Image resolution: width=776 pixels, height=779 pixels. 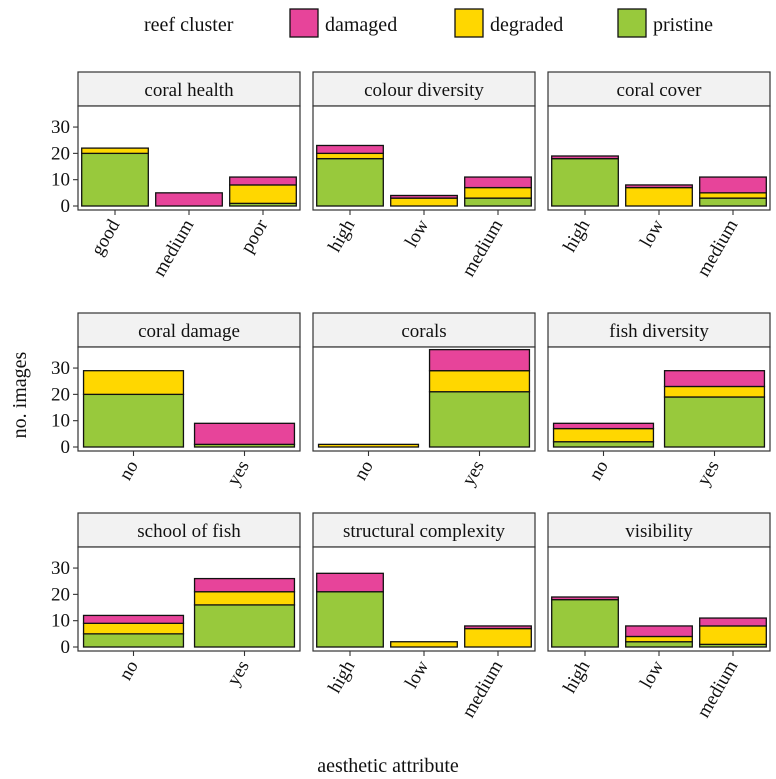 I want to click on panel-title: school of fish, so click(x=189, y=531).